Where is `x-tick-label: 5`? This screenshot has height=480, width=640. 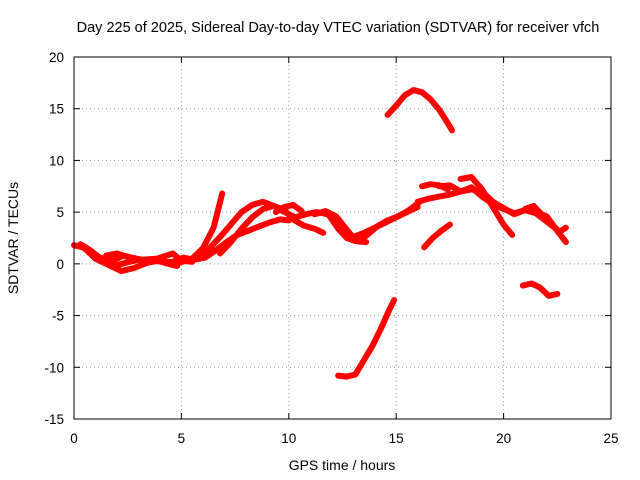
x-tick-label: 5 is located at coordinates (182, 438).